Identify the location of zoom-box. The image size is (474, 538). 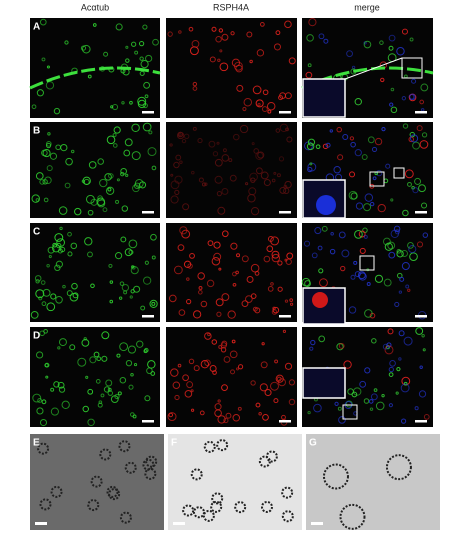
(412, 68).